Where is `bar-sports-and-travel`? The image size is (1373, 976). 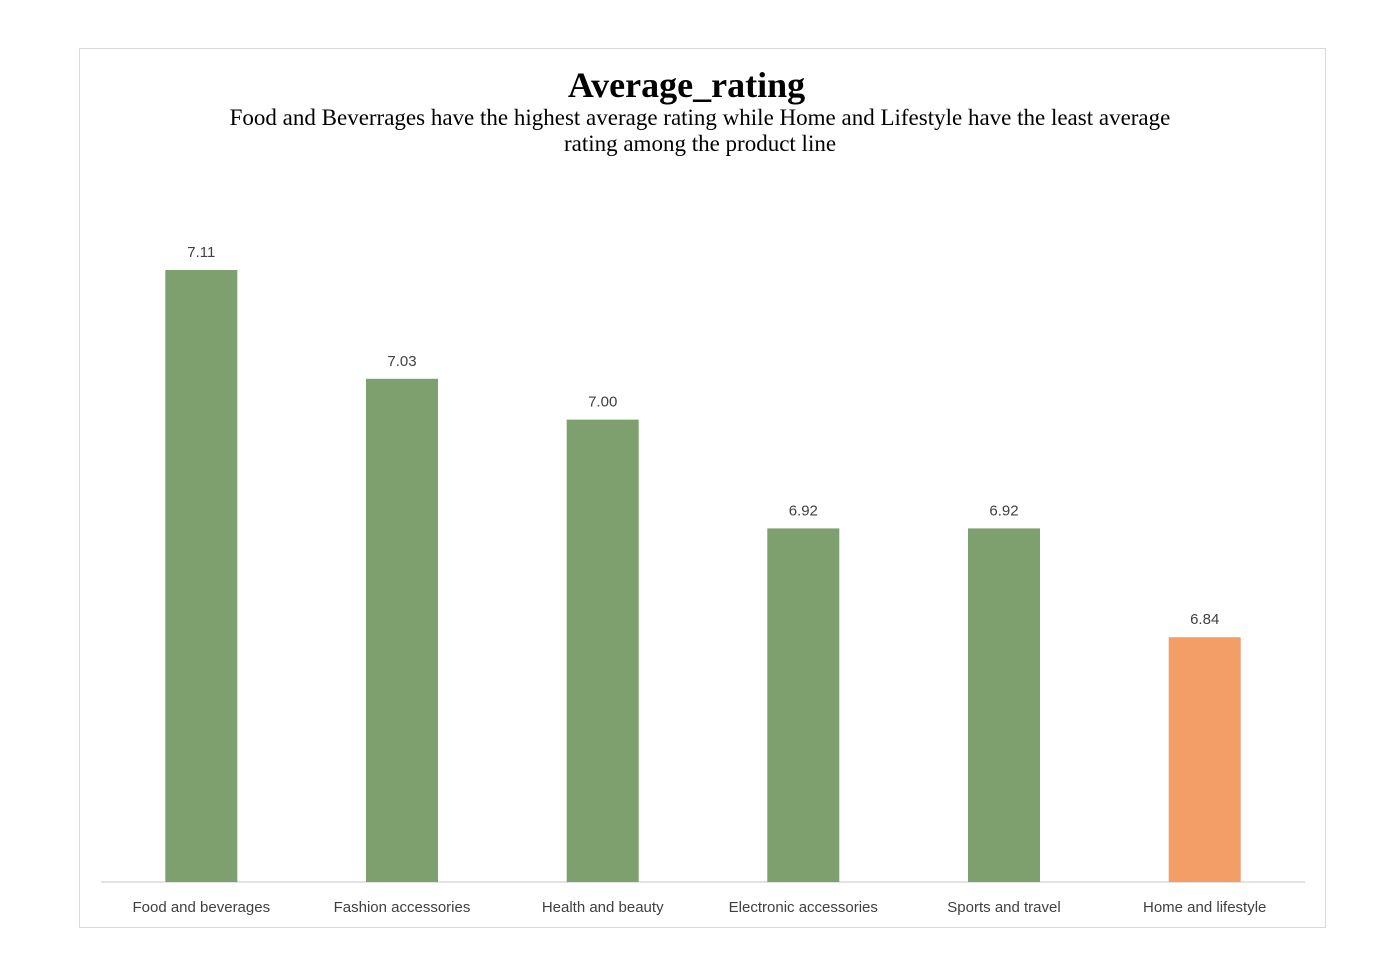 bar-sports-and-travel is located at coordinates (1004, 705).